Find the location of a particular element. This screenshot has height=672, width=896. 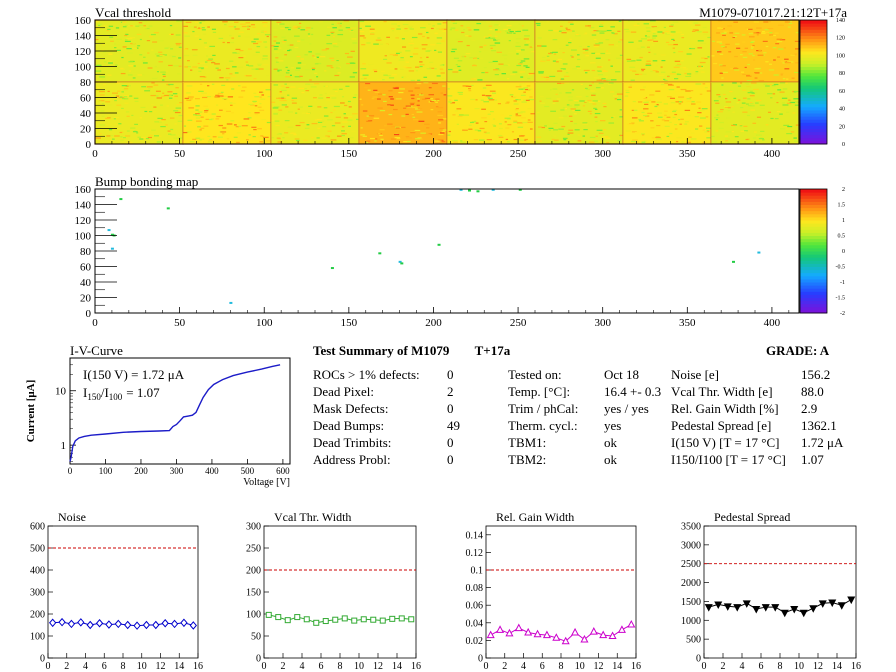

mini-y-tick-label: 2500 is located at coordinates (691, 564).